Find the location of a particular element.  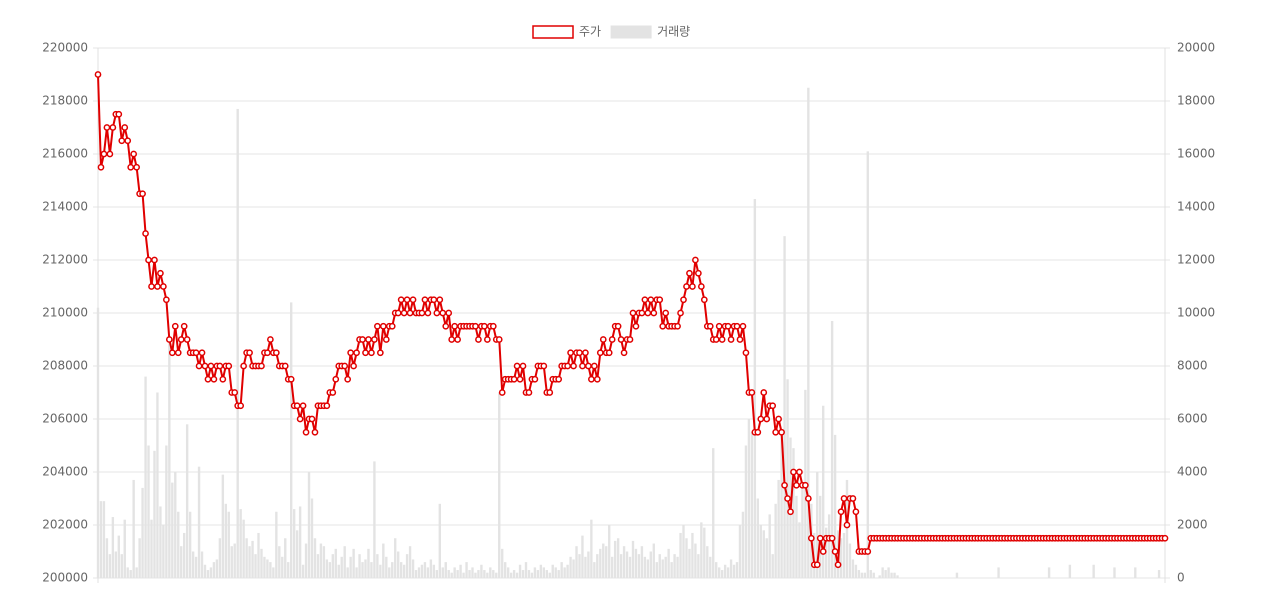

y-tick-label: 206000 is located at coordinates (65, 419).